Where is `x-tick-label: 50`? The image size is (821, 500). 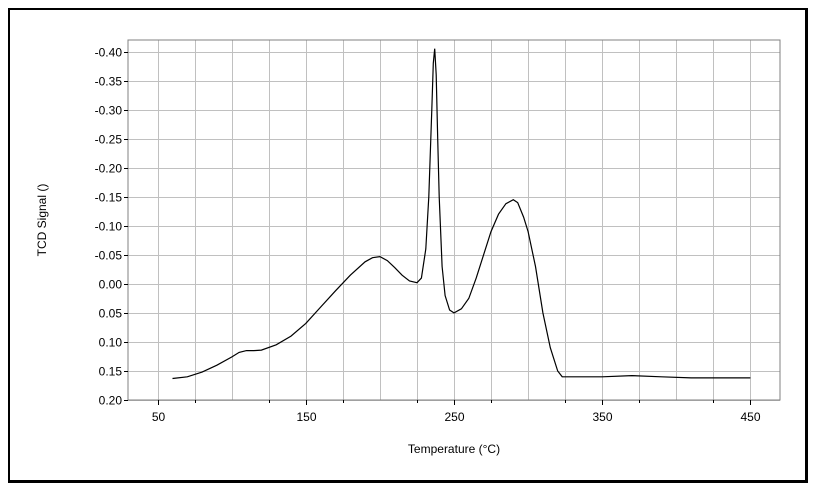
x-tick-label: 50 is located at coordinates (159, 417).